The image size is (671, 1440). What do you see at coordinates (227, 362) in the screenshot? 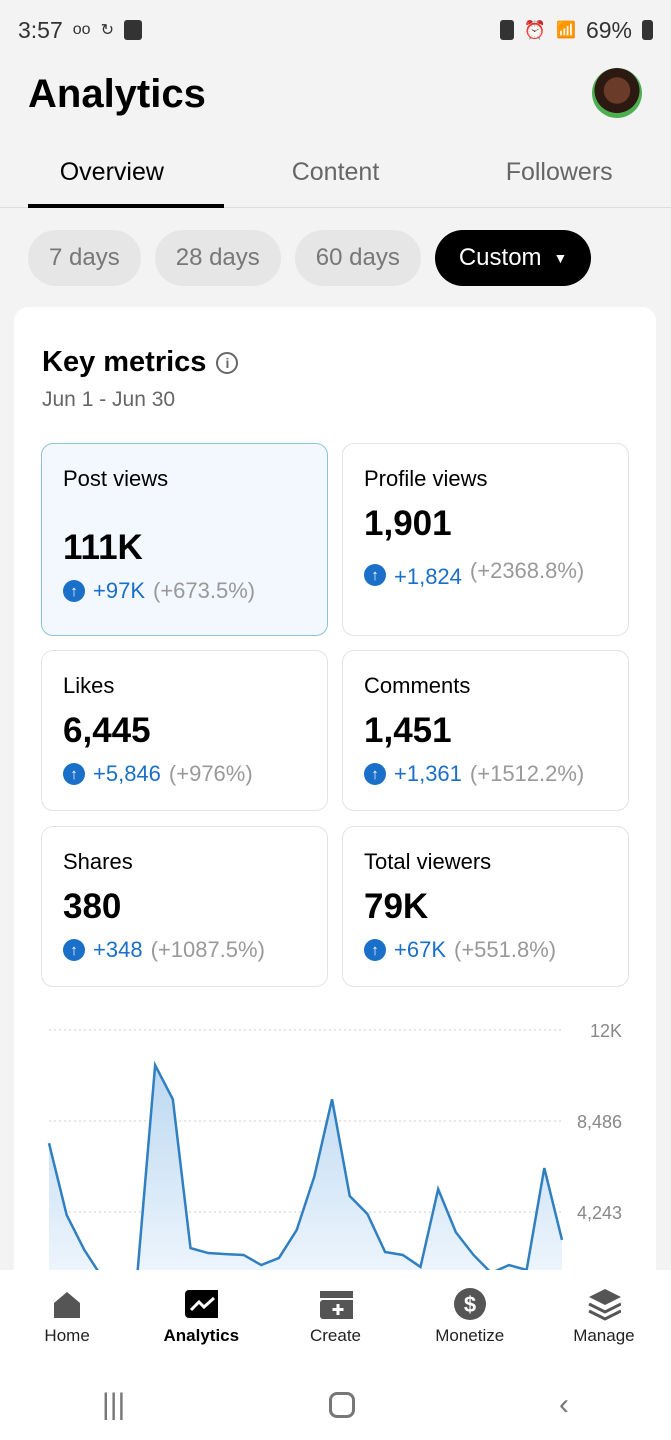
I see `info-icon: i` at bounding box center [227, 362].